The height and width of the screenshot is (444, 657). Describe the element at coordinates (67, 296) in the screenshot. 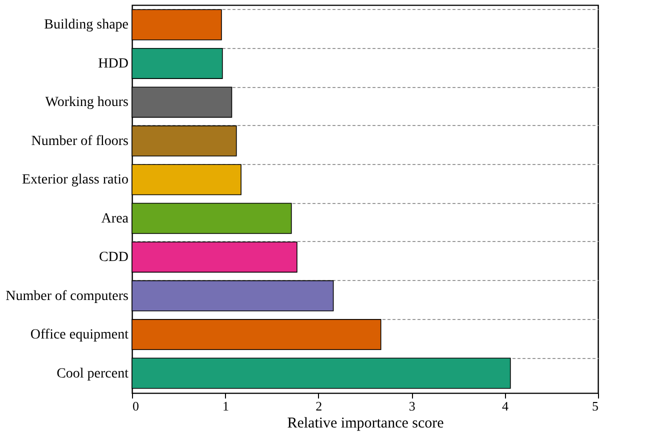

I see `y-tick-label: Number of computers` at that location.